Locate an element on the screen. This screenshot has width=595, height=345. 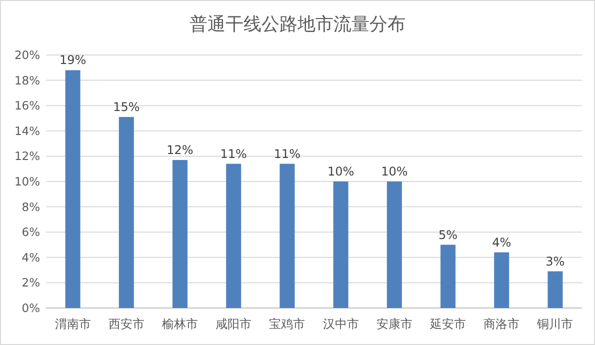
x-tick-label: 西安市 is located at coordinates (126, 324).